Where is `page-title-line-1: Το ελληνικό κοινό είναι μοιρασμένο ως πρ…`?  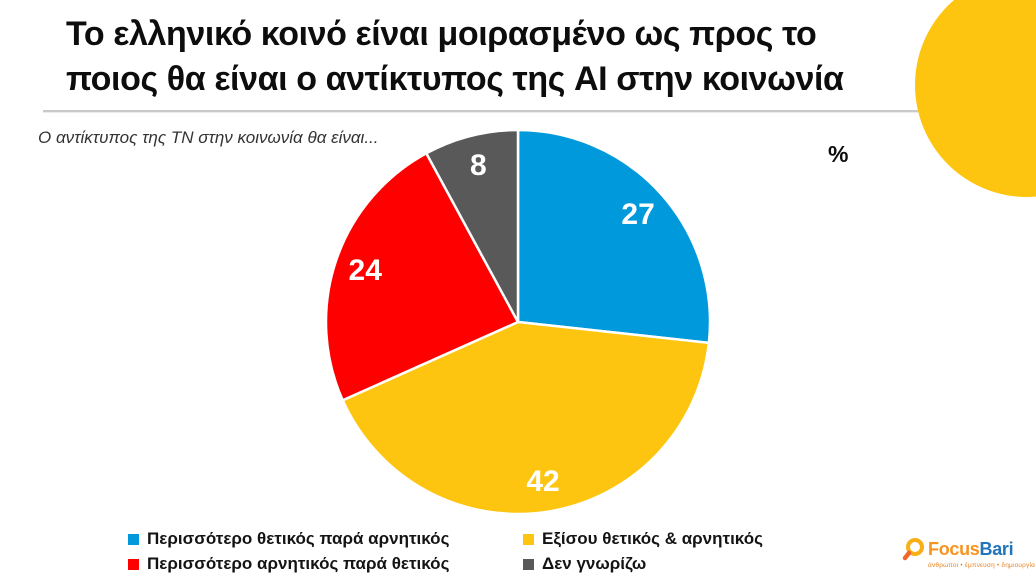 page-title-line-1: Το ελληνικό κοινό είναι μοιρασμένο ως πρ… is located at coordinates (441, 34).